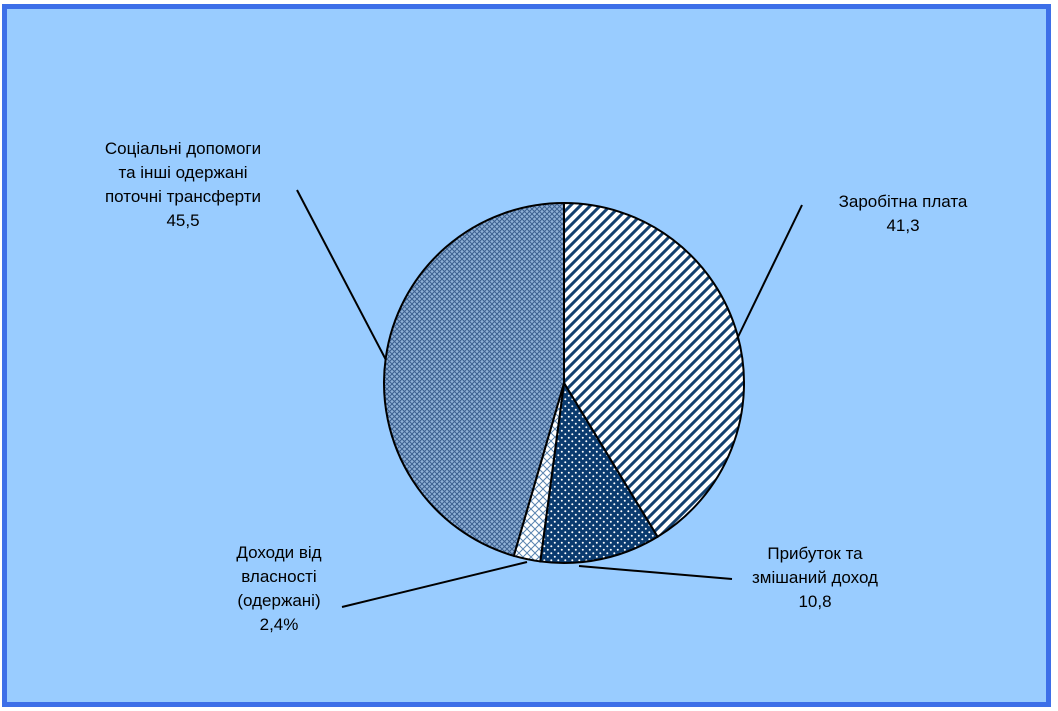 This screenshot has height=711, width=1058. Describe the element at coordinates (341, 275) in the screenshot. I see `leader-line-social` at that location.